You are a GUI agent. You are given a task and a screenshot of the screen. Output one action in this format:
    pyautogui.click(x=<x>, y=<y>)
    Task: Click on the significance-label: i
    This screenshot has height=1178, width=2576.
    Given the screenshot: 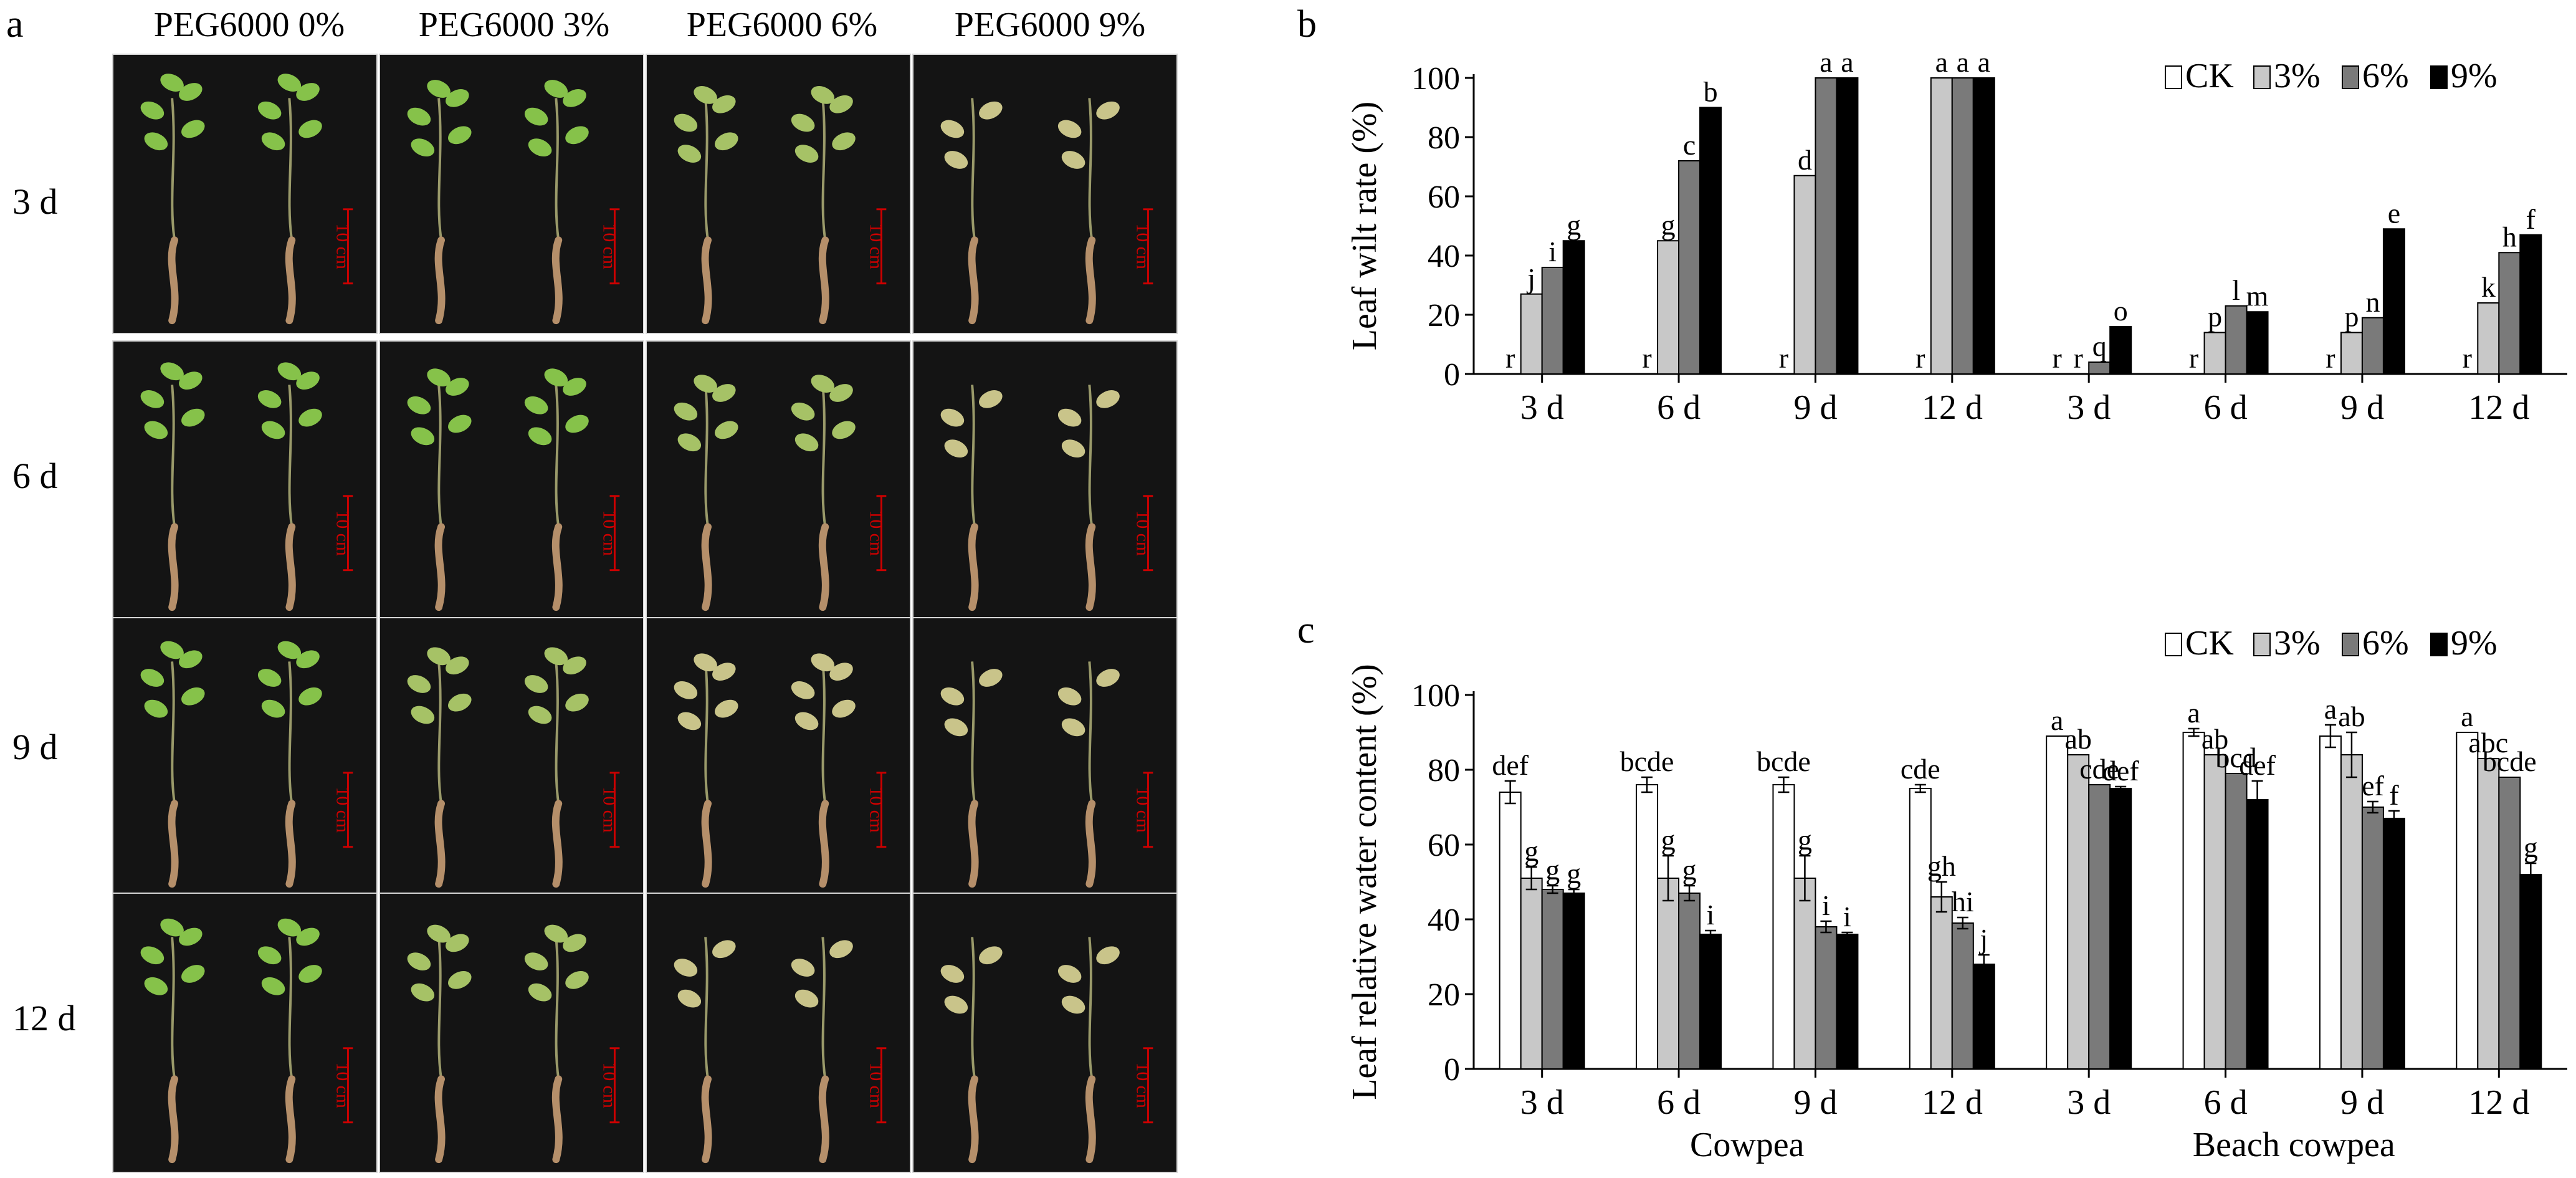 What is the action you would take?
    pyautogui.click(x=1826, y=905)
    